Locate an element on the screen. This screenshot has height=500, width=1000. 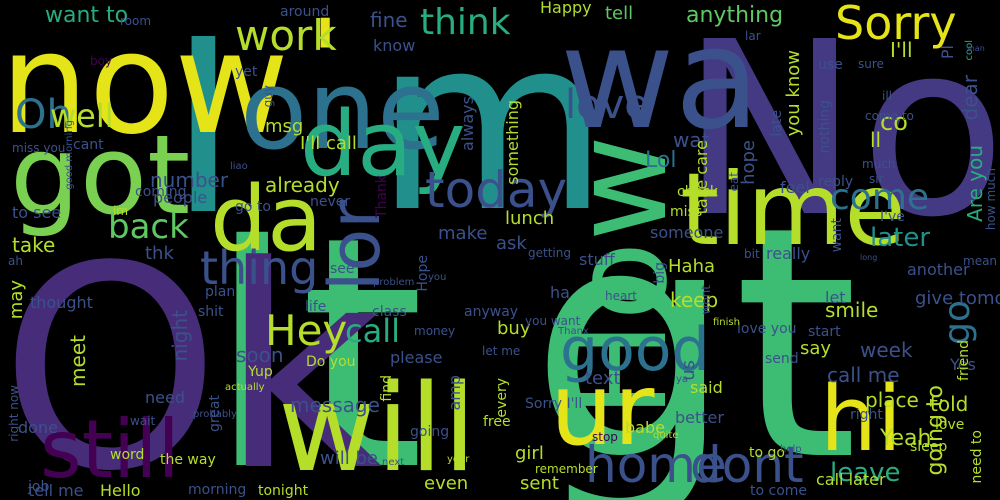
cloud-word: place is located at coordinates (892, 400).